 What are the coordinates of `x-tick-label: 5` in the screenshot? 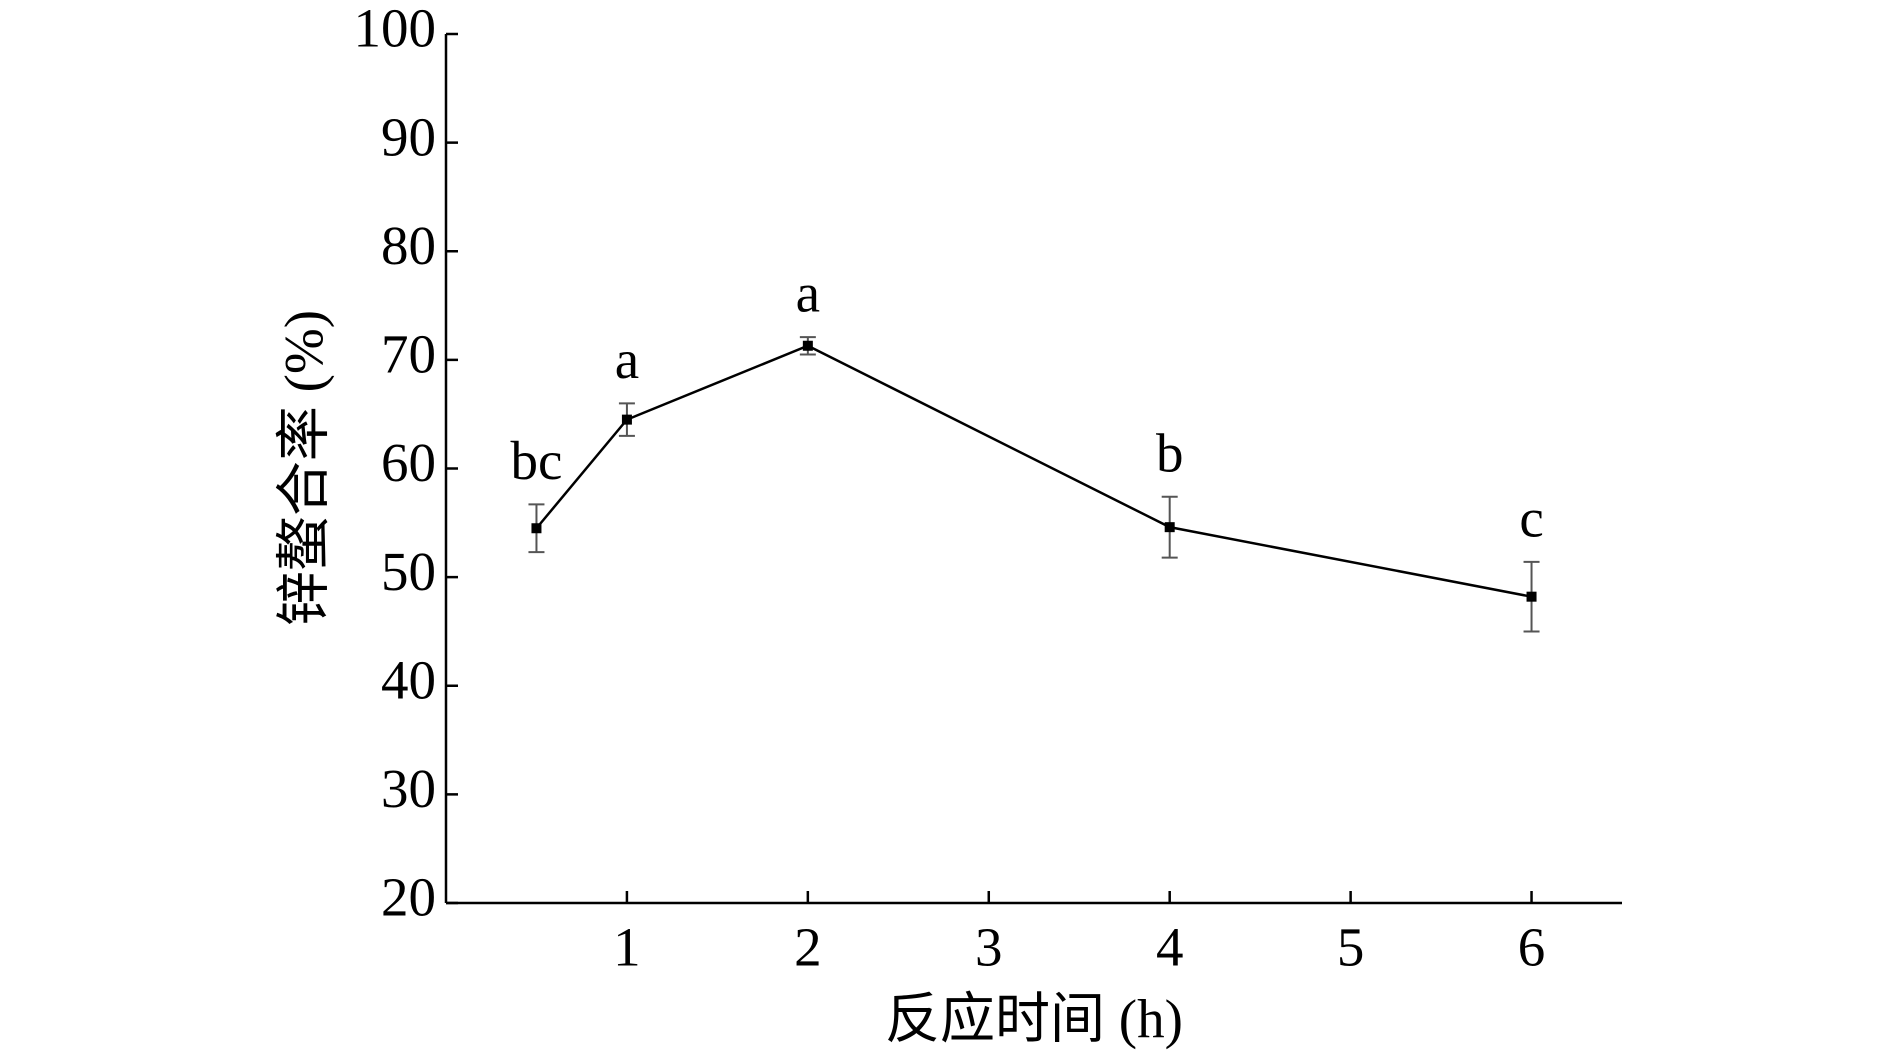 It's located at (1351, 947).